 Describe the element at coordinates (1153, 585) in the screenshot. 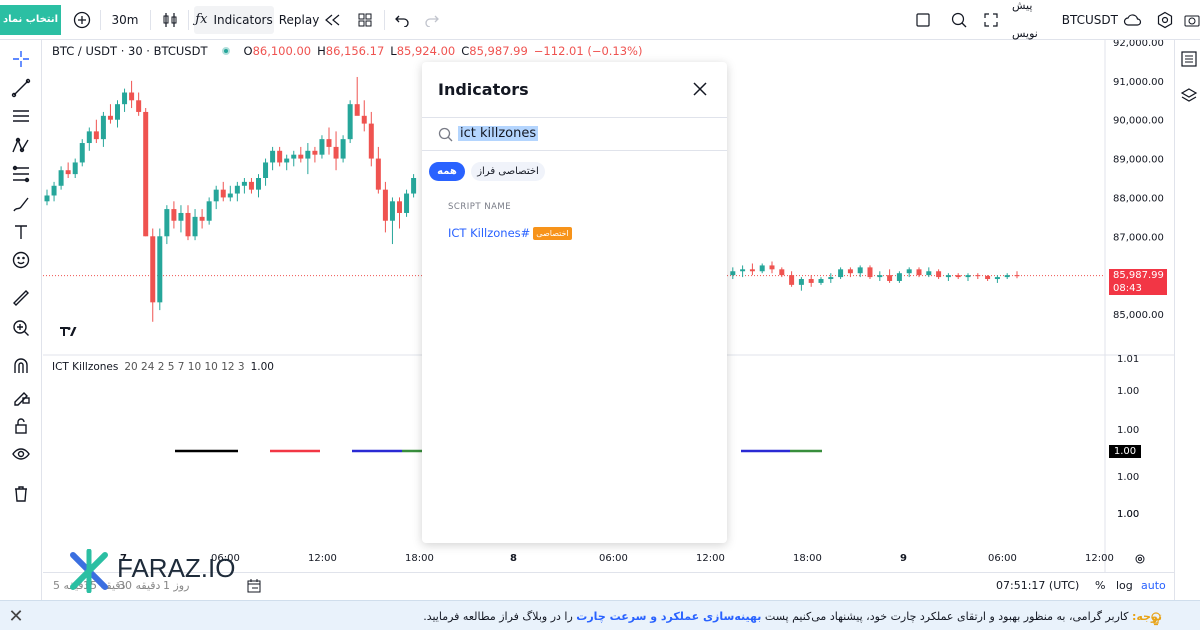

I see `auto-toggle: auto` at that location.